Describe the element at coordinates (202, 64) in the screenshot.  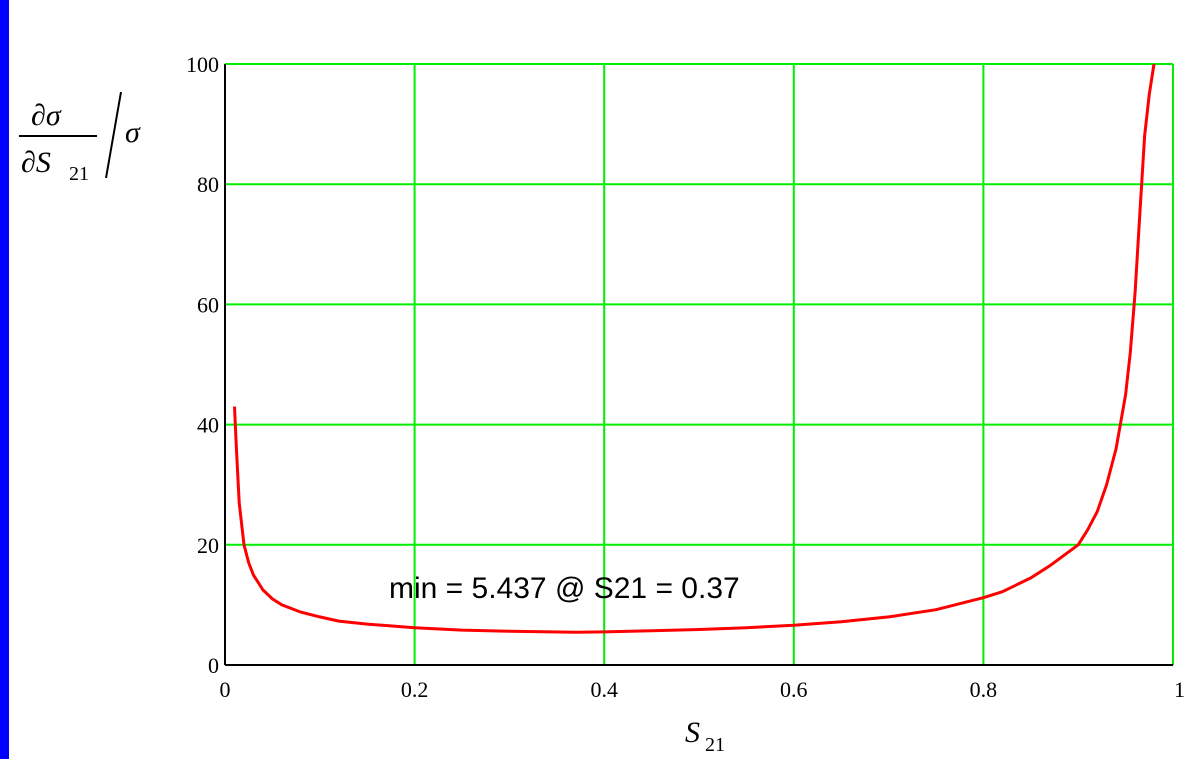
I see `y-tick-label: 100` at that location.